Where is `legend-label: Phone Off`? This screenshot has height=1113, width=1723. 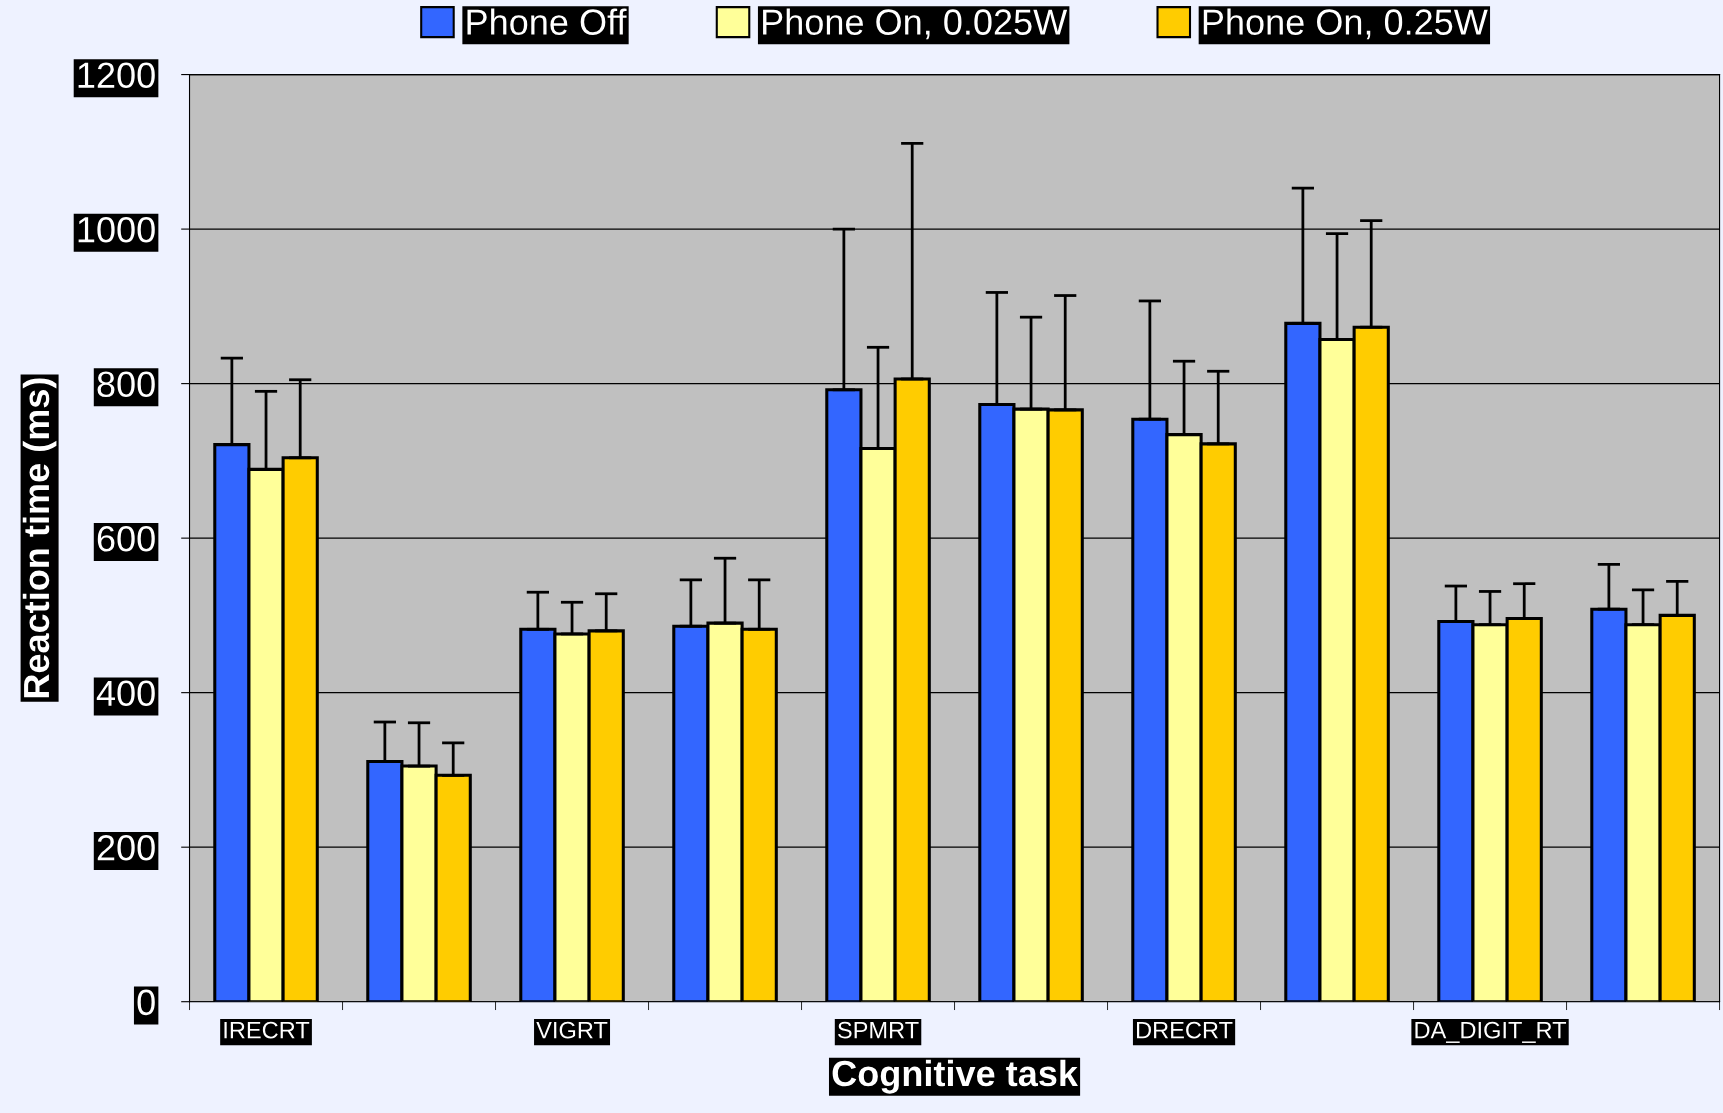 legend-label: Phone Off is located at coordinates (547, 21).